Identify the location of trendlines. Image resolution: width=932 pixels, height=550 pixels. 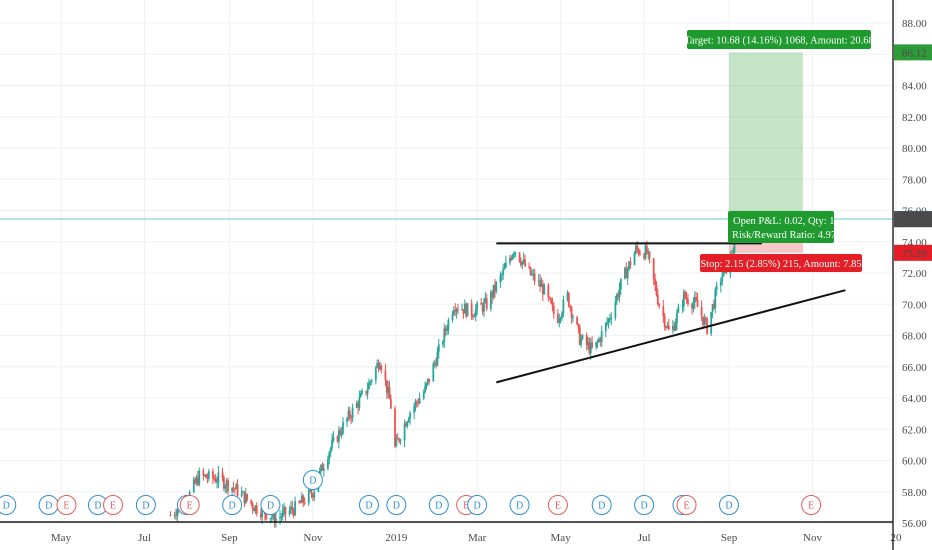
(671, 313).